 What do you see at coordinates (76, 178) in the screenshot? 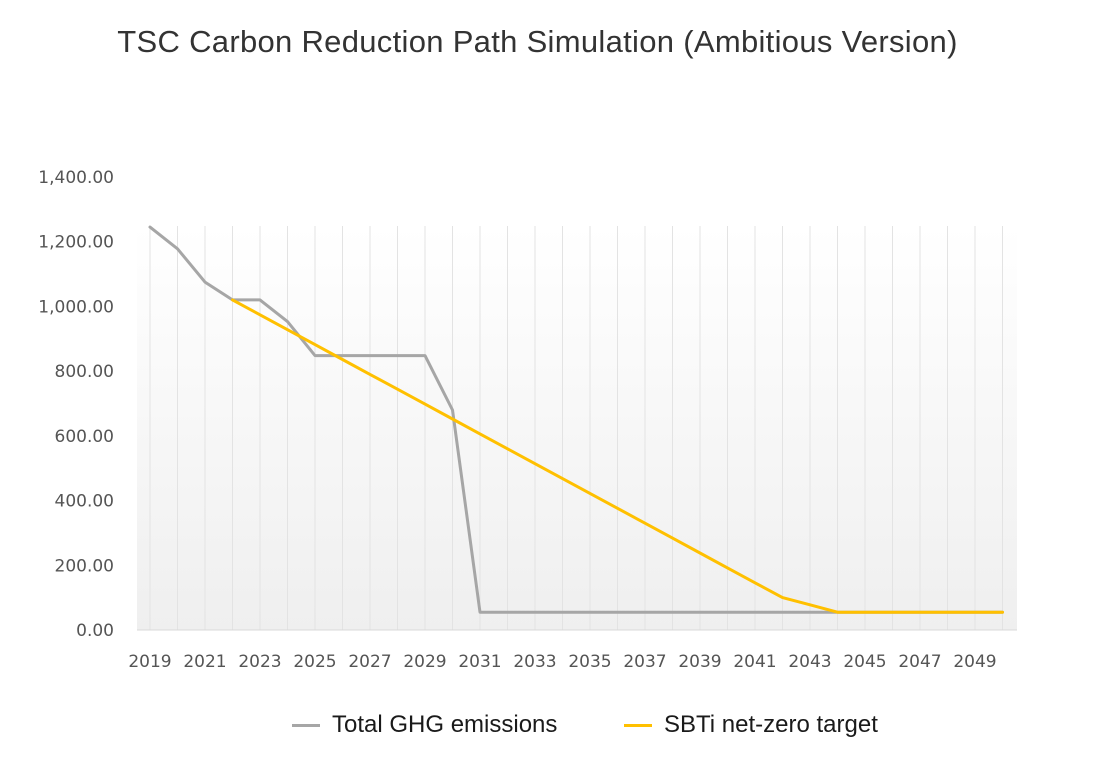
I see `y-tick-label: 1,400.00` at bounding box center [76, 178].